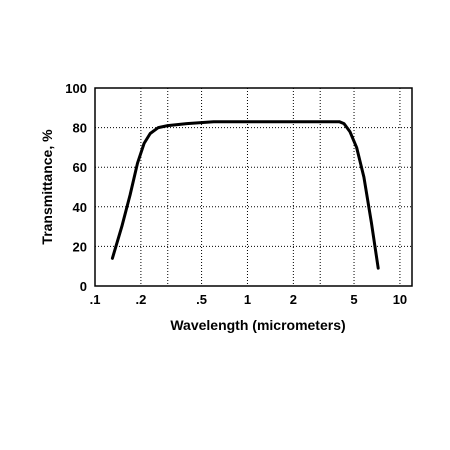  I want to click on y-tick-labels: 0 20 40 60 80 100, so click(76, 187).